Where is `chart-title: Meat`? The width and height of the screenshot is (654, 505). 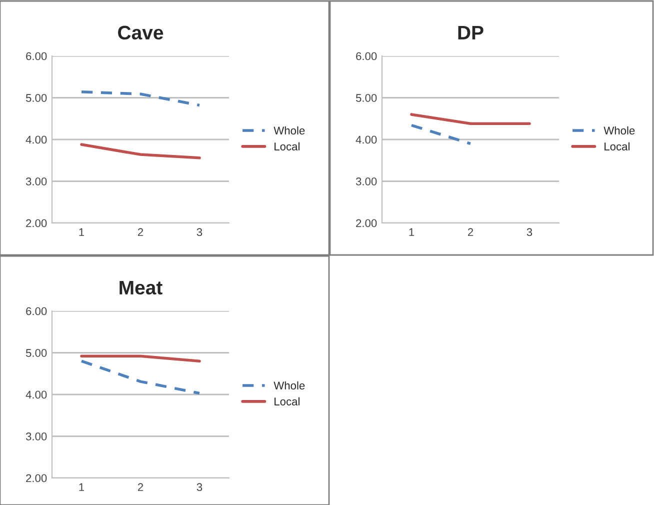 chart-title: Meat is located at coordinates (141, 287).